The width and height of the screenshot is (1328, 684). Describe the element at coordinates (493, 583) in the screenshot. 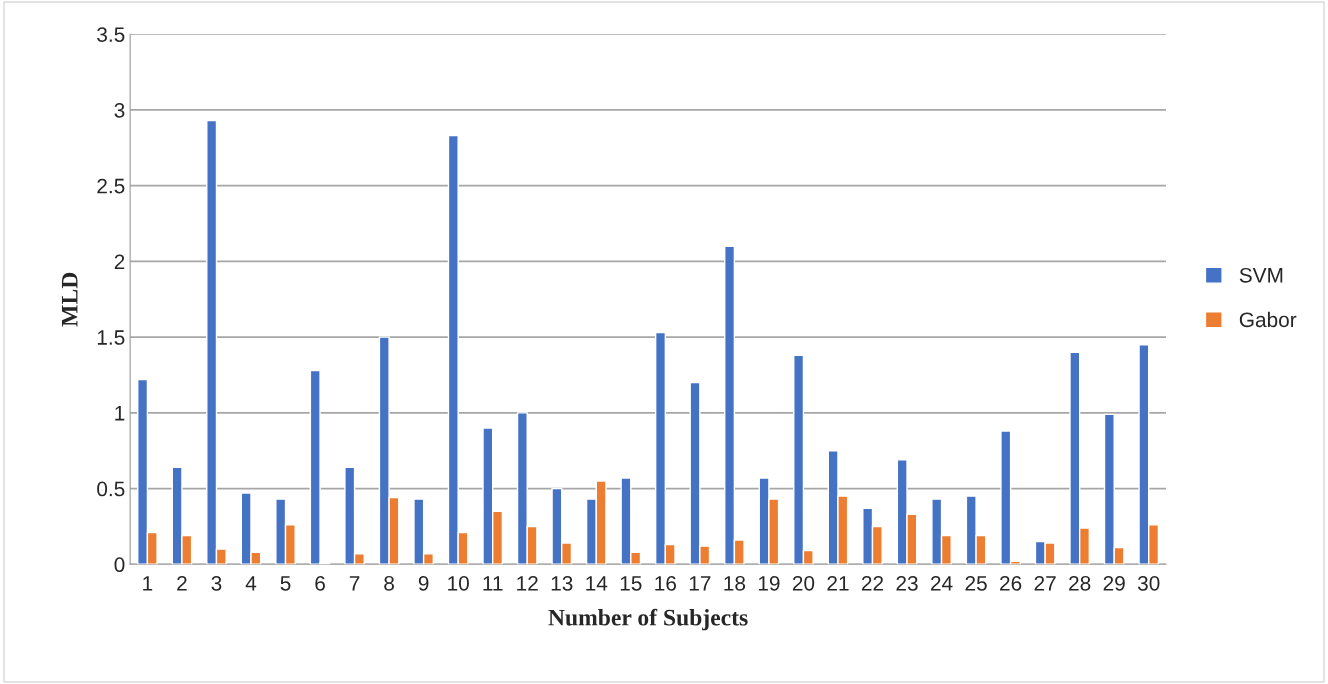

I see `x-tick-label: 11` at that location.